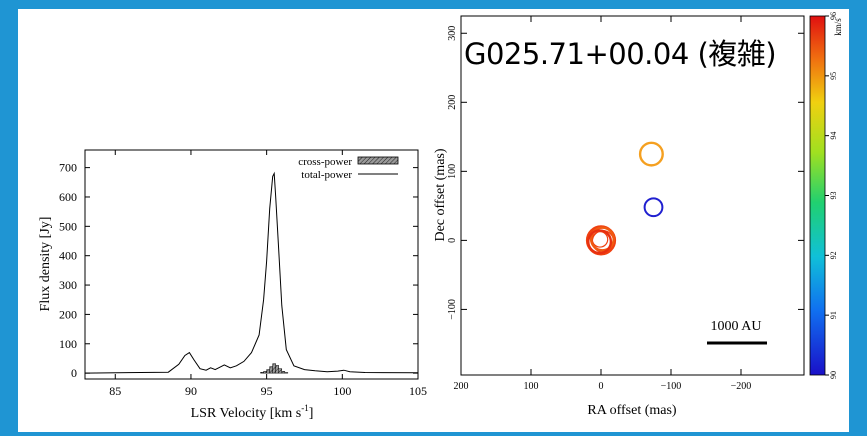 The height and width of the screenshot is (436, 867). Describe the element at coordinates (378, 160) in the screenshot. I see `legend-swatch-cross-power` at that location.